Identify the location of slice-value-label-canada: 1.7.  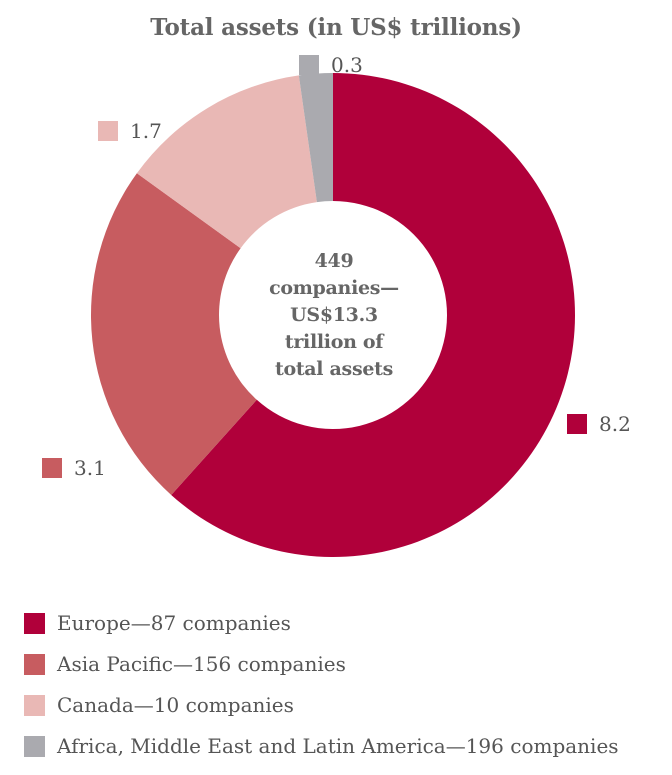
(130, 131).